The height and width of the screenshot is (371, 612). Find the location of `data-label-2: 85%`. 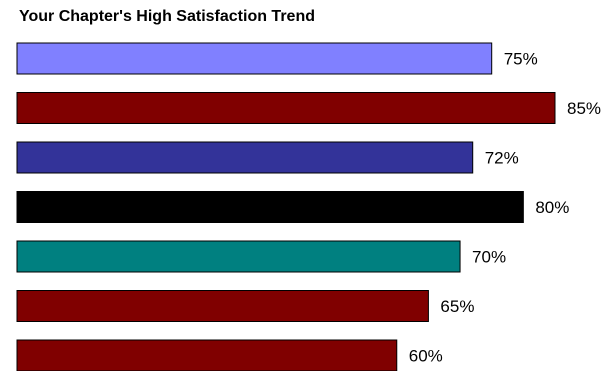

data-label-2: 85% is located at coordinates (584, 108).